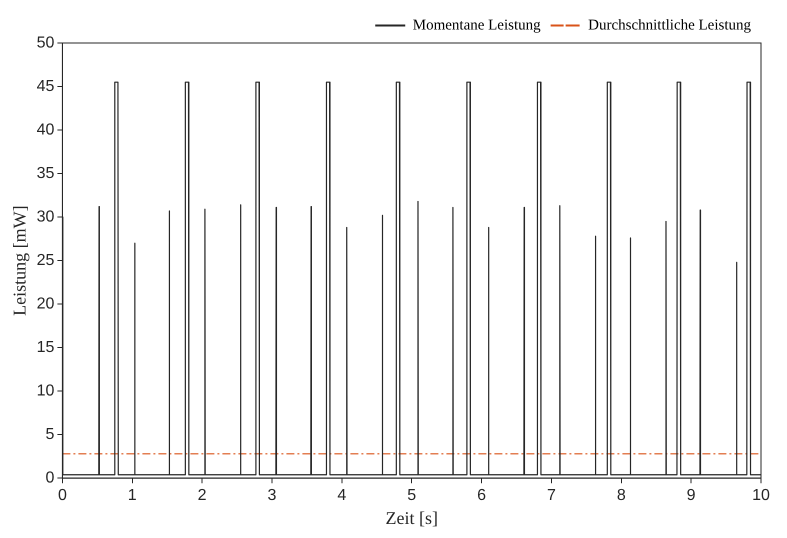 The width and height of the screenshot is (787, 538). What do you see at coordinates (551, 495) in the screenshot?
I see `x-tick-label: 7` at bounding box center [551, 495].